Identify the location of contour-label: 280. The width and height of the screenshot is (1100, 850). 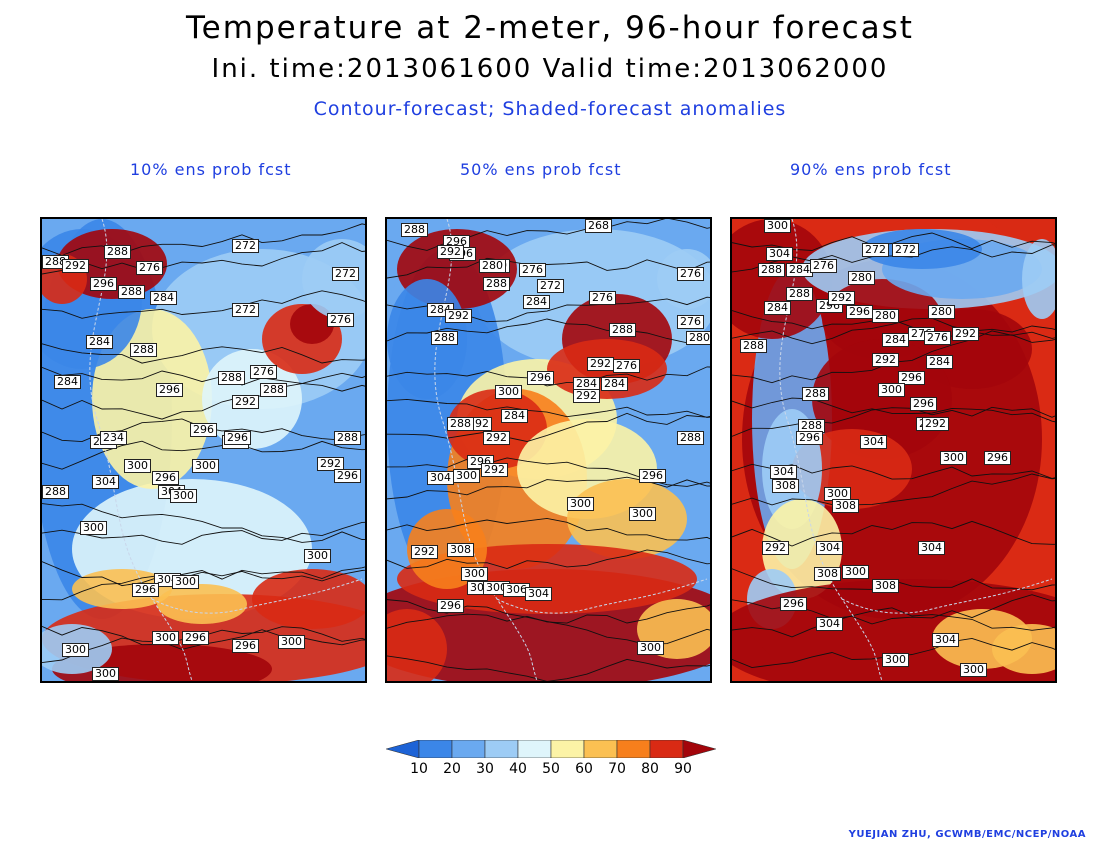
(492, 266).